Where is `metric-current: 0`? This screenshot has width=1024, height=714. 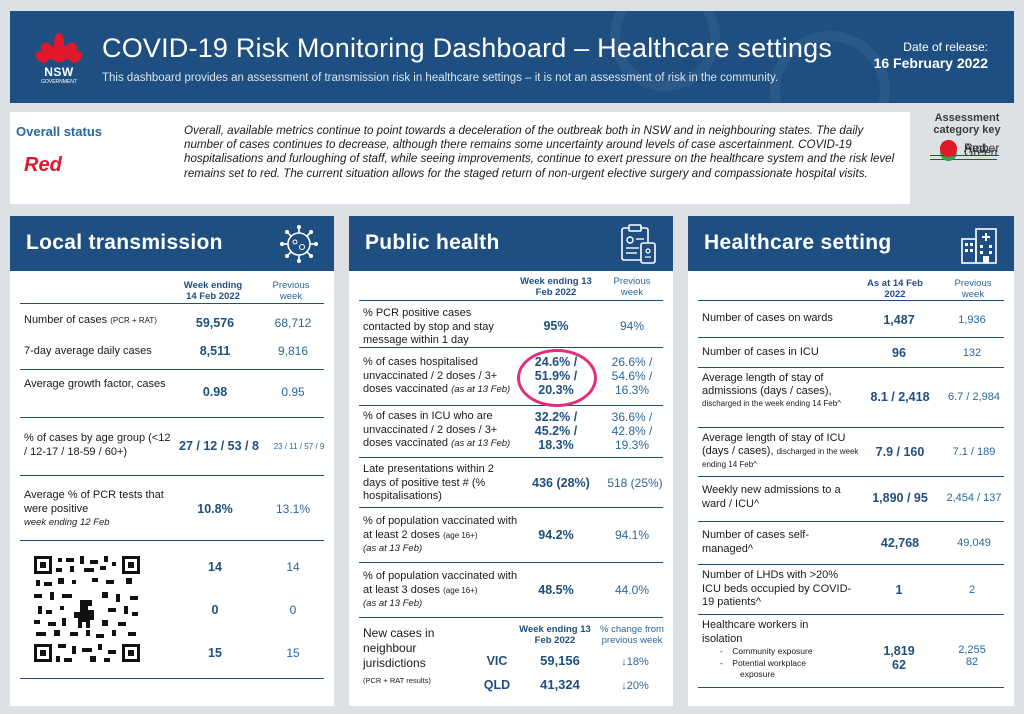 metric-current: 0 is located at coordinates (215, 610).